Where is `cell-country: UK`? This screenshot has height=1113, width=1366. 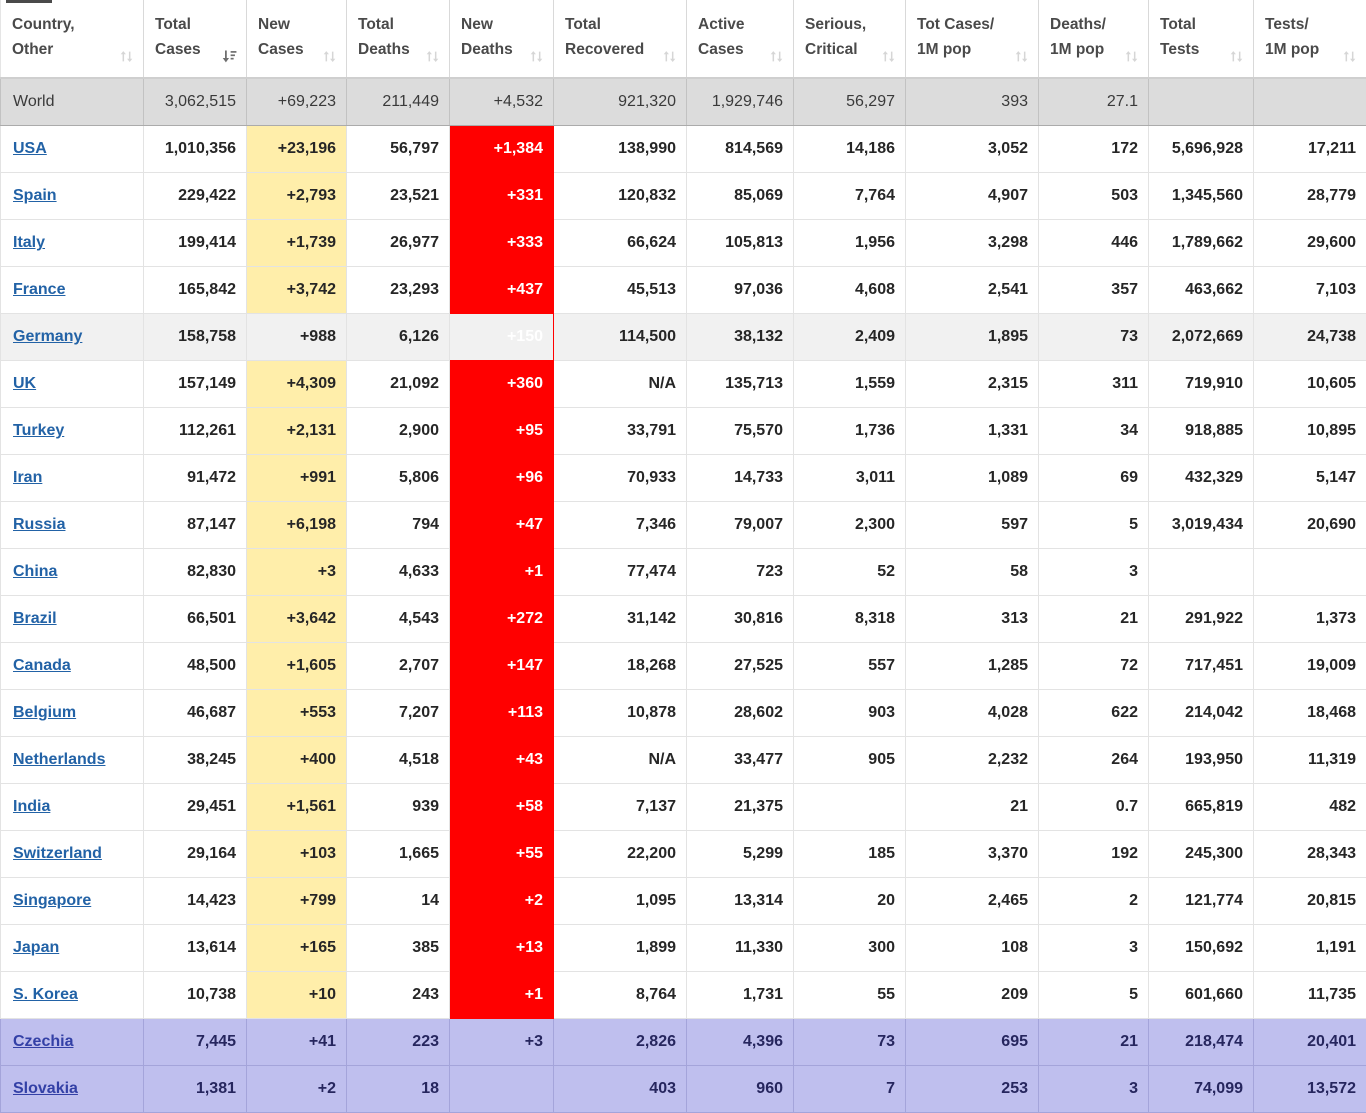
cell-country: UK is located at coordinates (72, 384).